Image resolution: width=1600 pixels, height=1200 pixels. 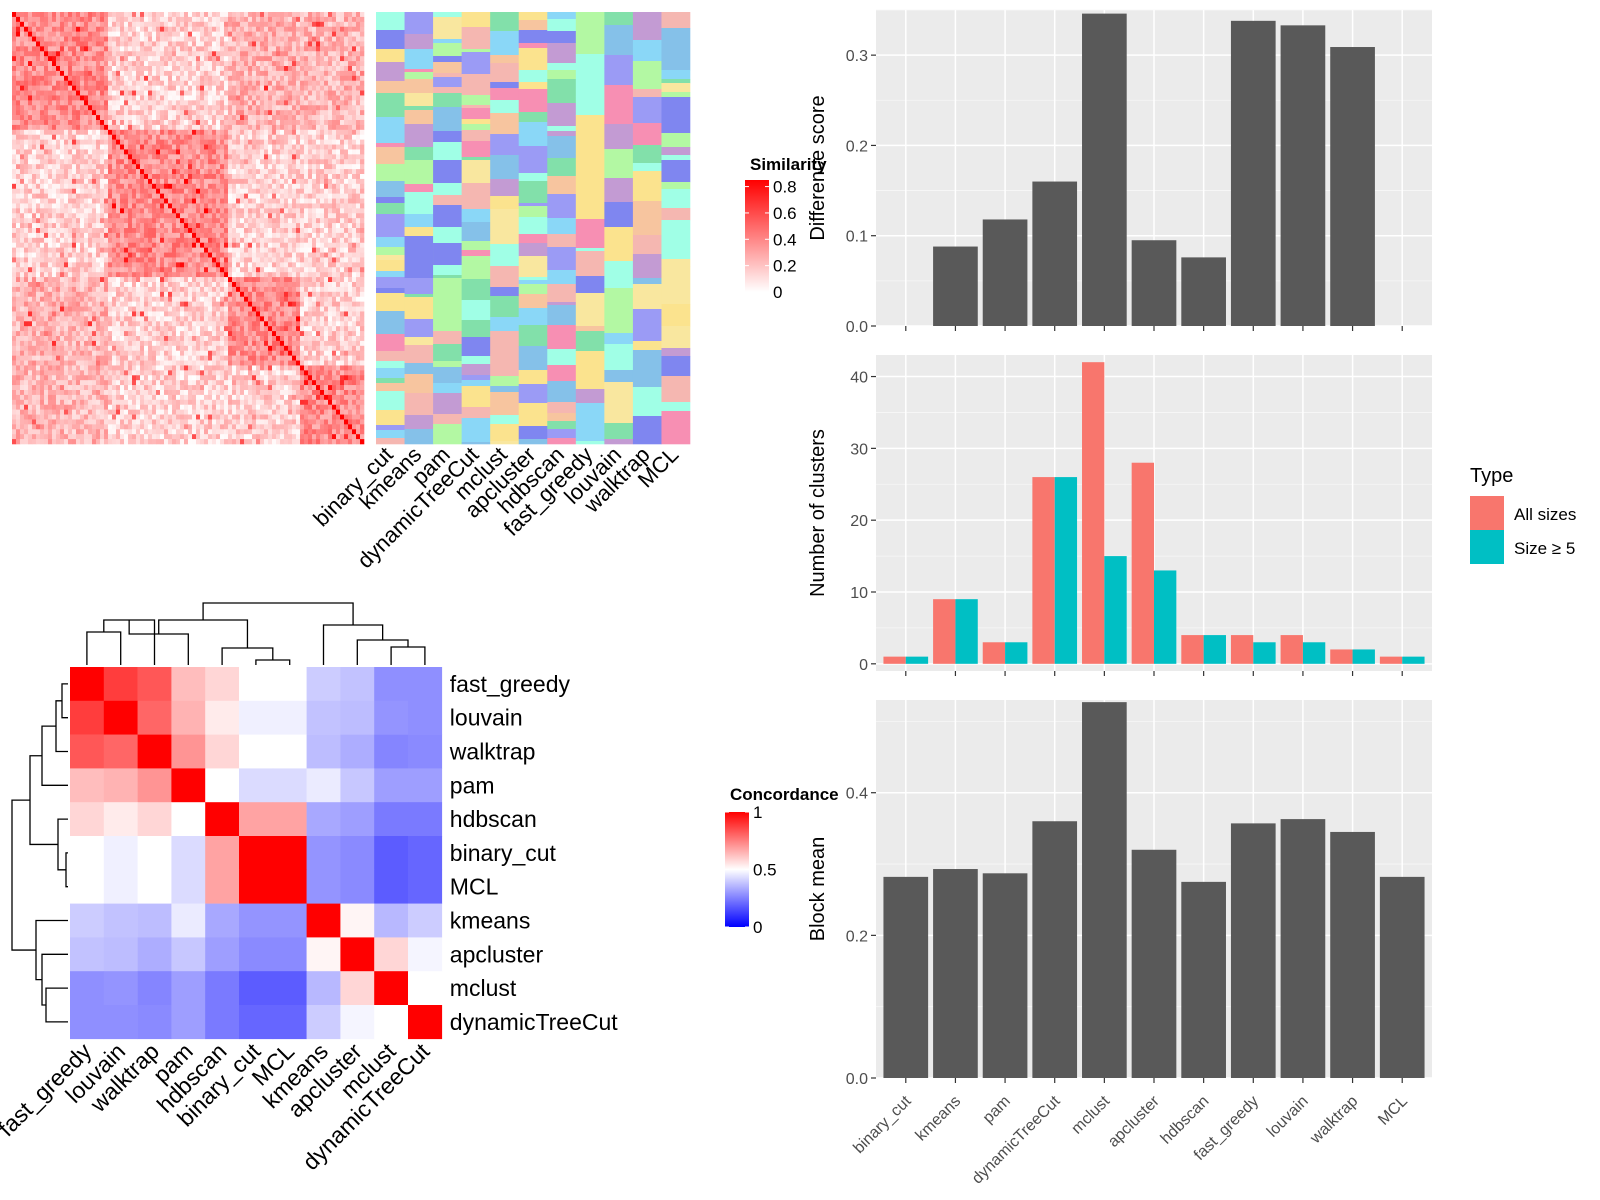 What do you see at coordinates (785, 213) in the screenshot?
I see `similarity-legend-tick: 0.6` at bounding box center [785, 213].